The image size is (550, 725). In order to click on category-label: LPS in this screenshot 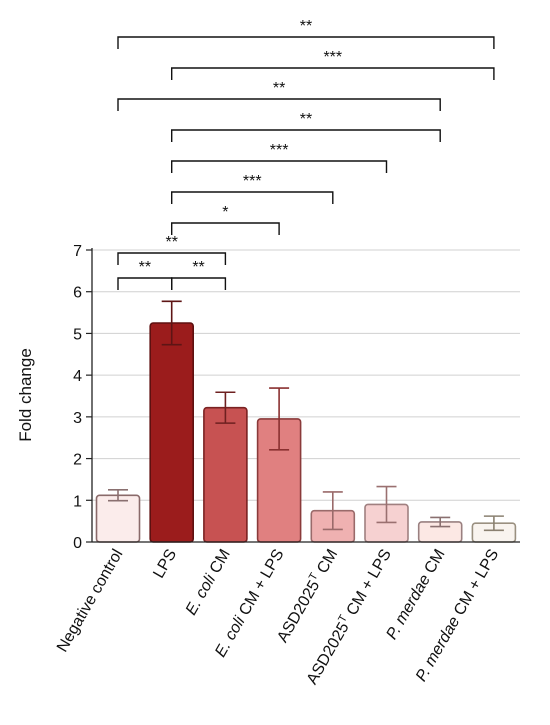, I will do `click(165, 564)`.